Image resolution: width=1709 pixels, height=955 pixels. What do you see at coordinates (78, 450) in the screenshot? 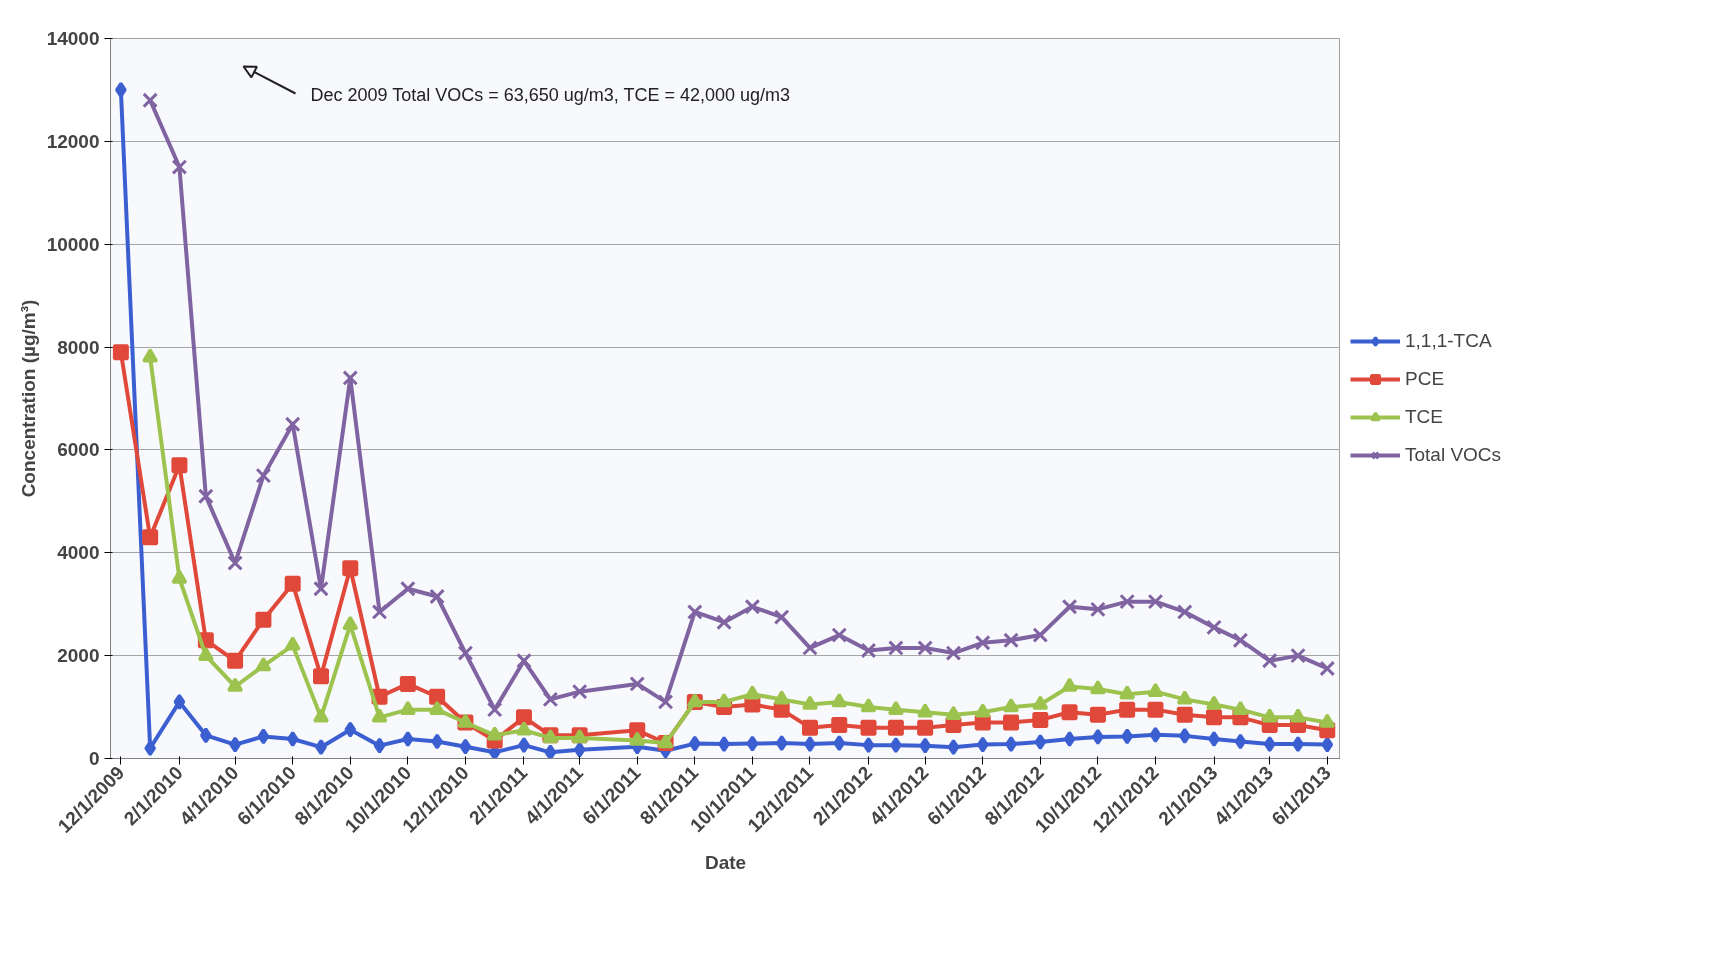
I see `y-tick-label: 6000` at bounding box center [78, 450].